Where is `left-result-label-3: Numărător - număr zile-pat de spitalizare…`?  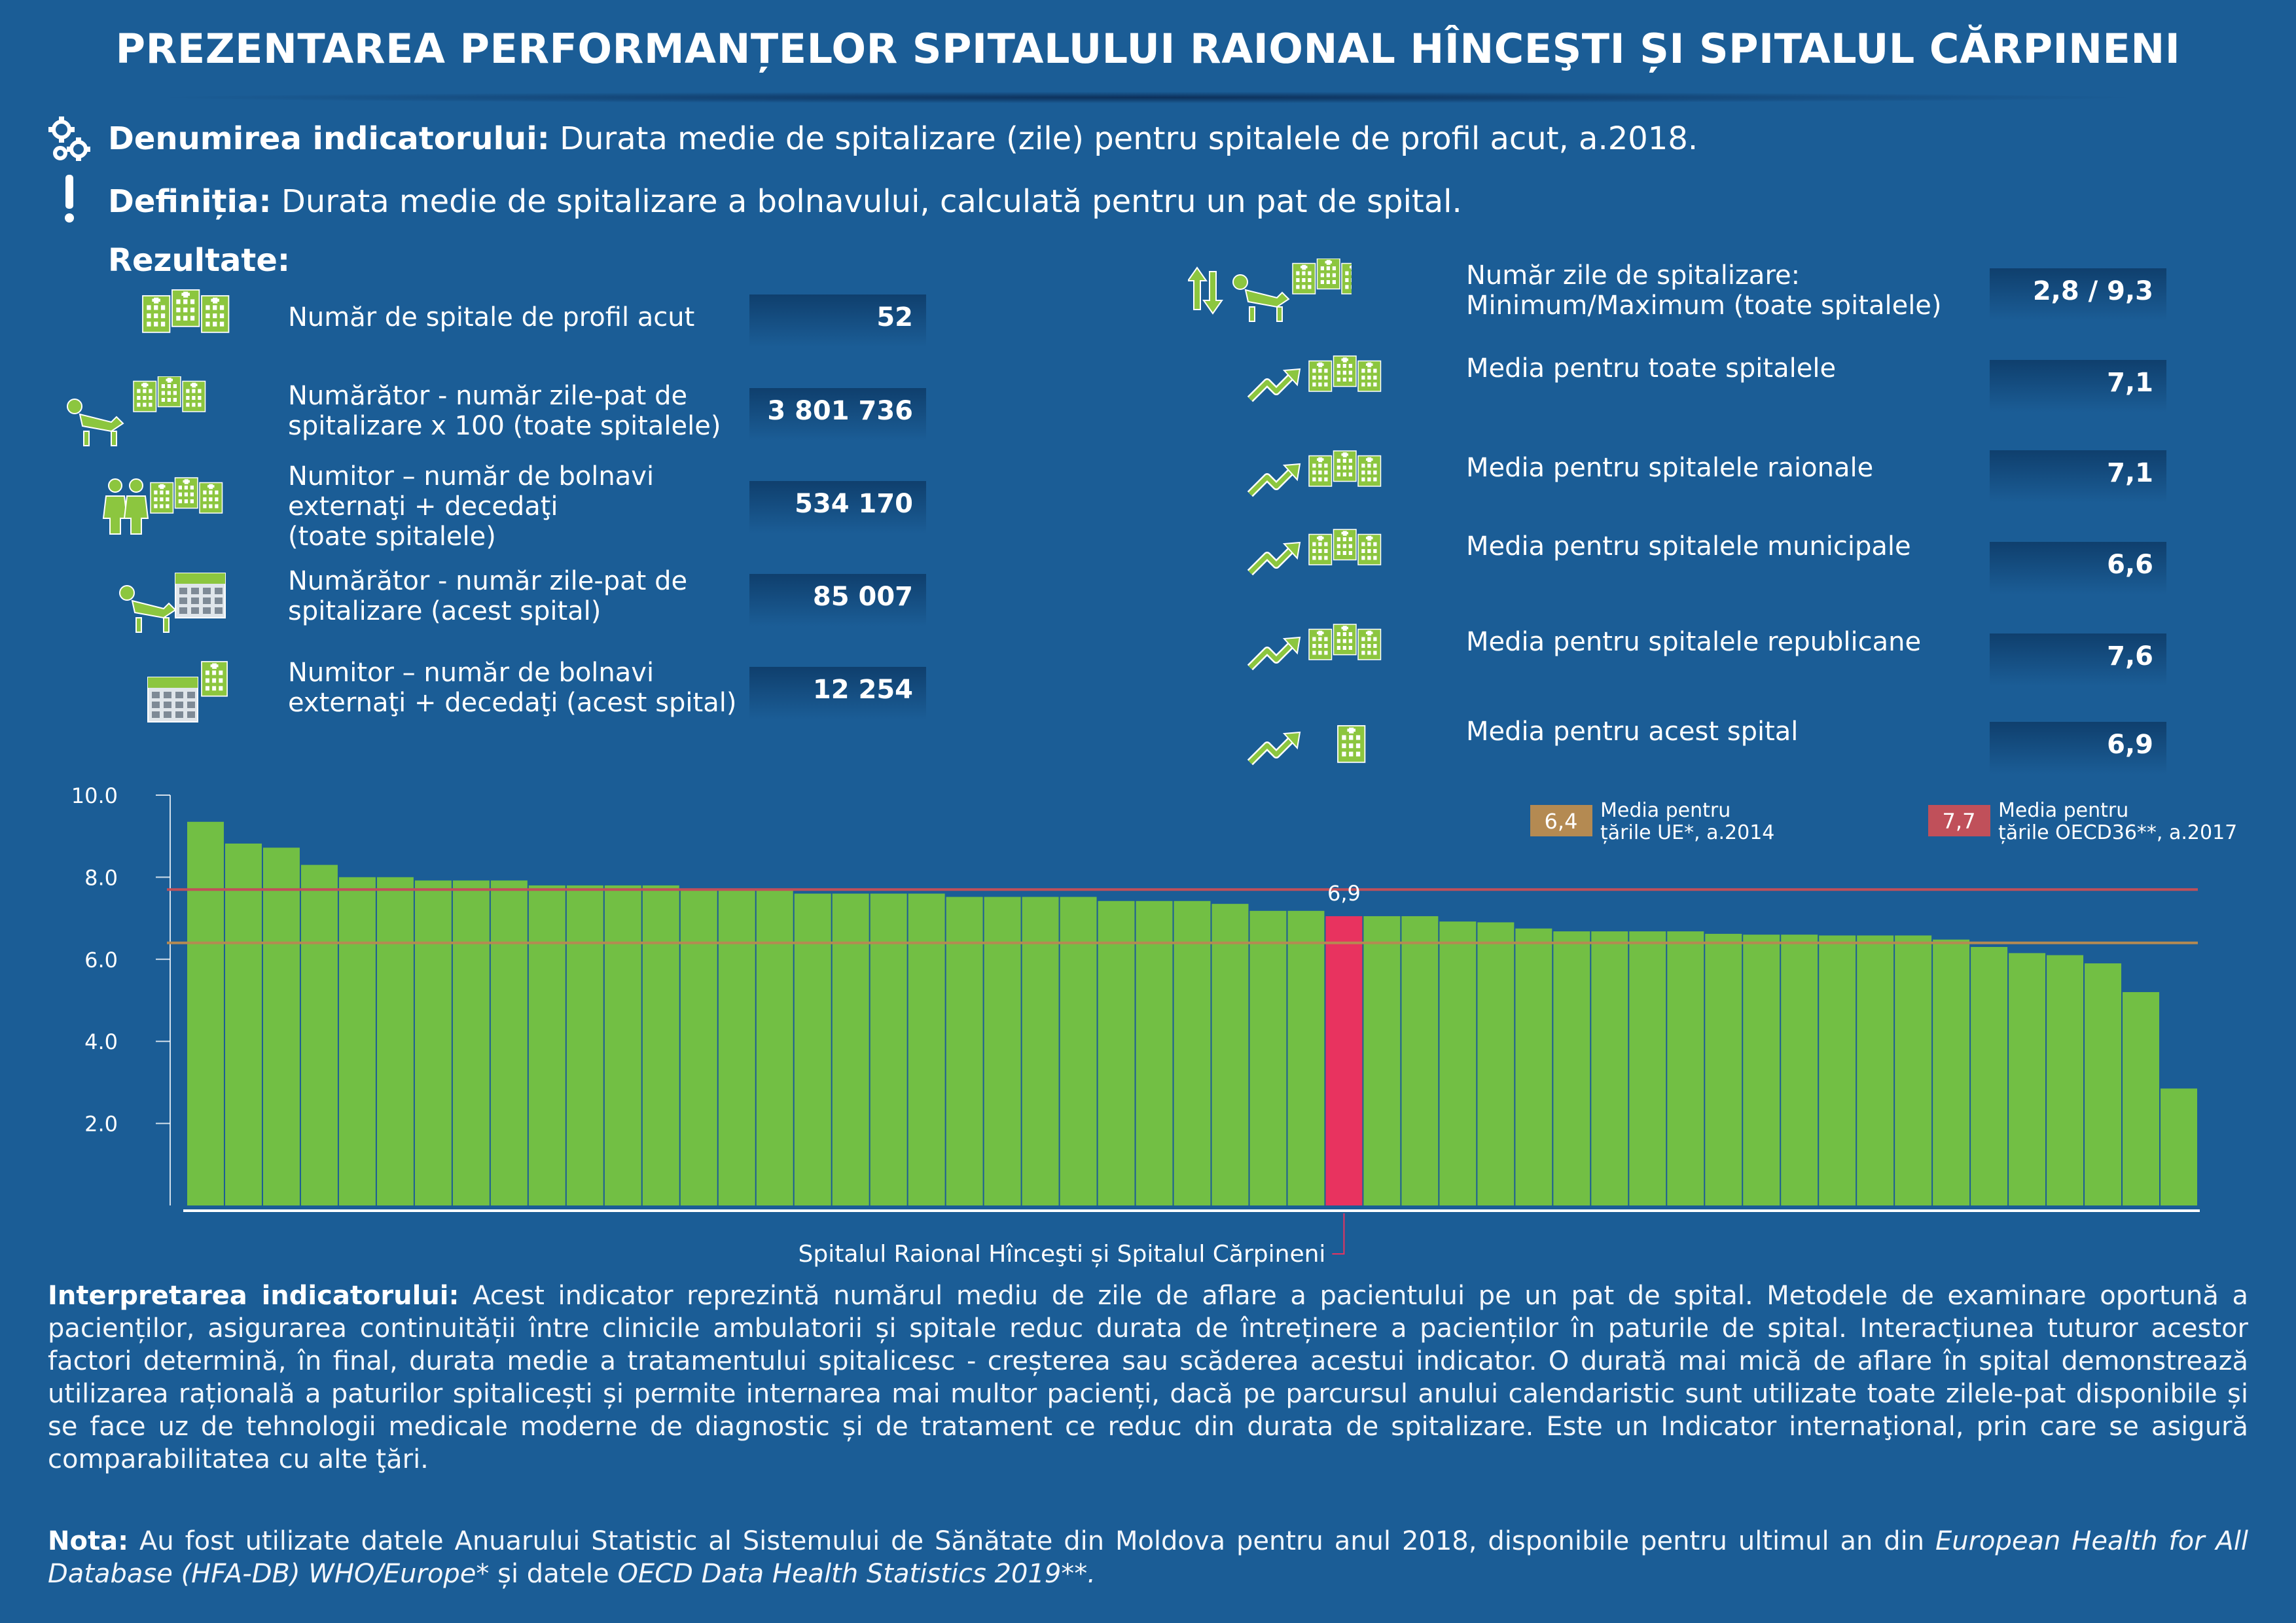 left-result-label-3: Numărător - număr zile-pat de spitalizare… is located at coordinates (488, 596).